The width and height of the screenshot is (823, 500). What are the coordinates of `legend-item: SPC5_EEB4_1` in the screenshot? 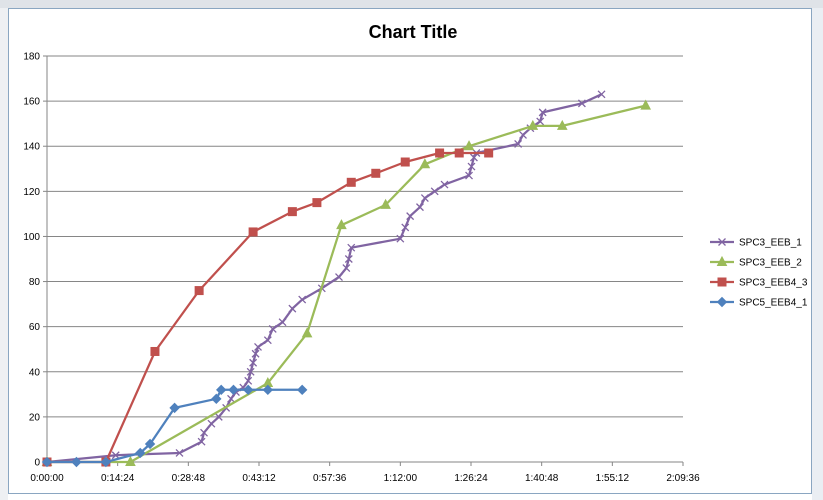 It's located at (759, 302).